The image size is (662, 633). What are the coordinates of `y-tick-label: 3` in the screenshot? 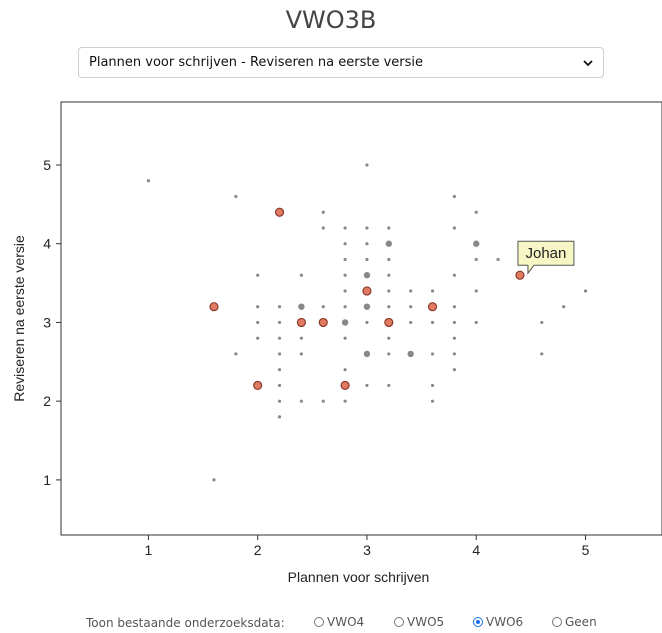 It's located at (47, 322).